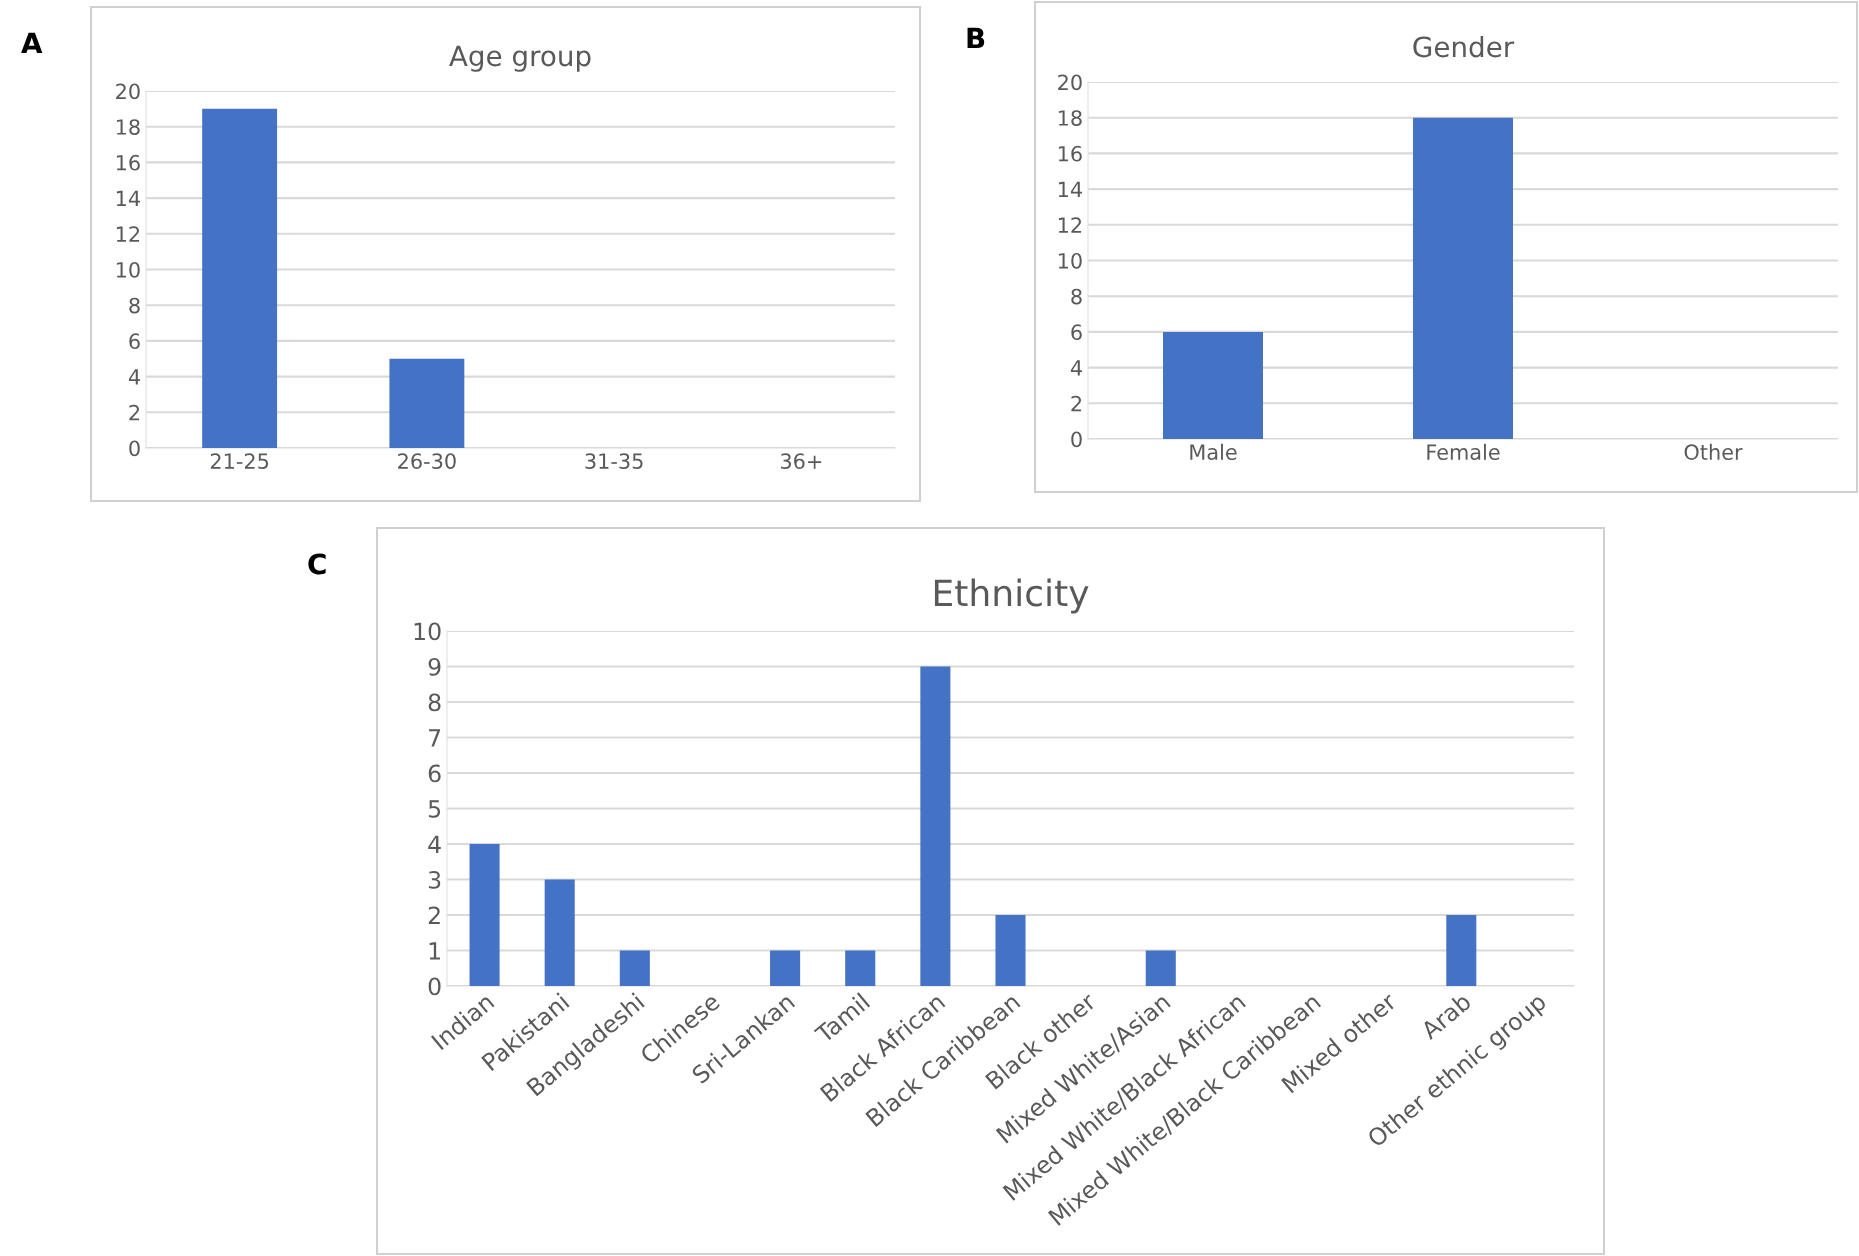 The height and width of the screenshot is (1256, 1859). I want to click on chart-title: Age group, so click(520, 58).